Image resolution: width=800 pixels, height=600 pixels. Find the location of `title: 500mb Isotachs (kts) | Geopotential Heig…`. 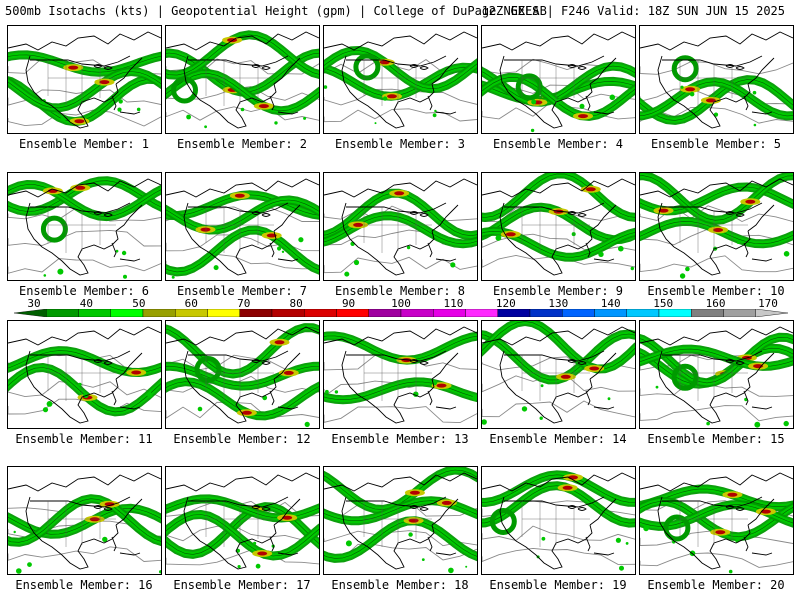

title: 500mb Isotachs (kts) | Geopotential Heig… is located at coordinates (276, 11).